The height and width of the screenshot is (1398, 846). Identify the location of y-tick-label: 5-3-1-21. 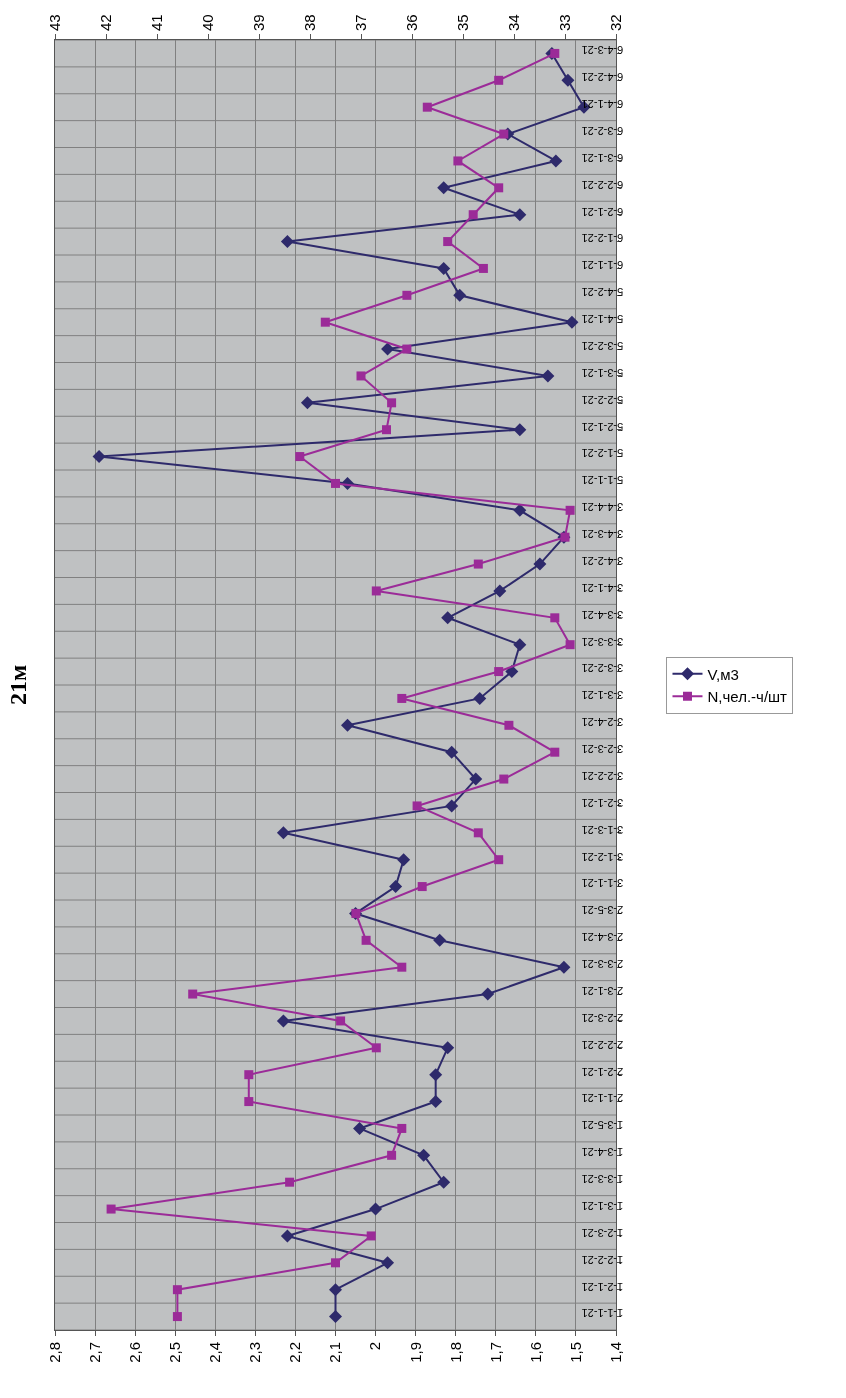
(602, 372).